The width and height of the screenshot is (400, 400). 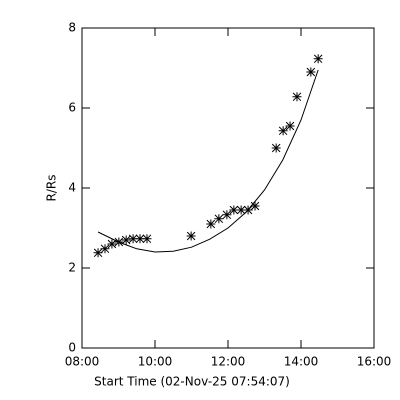 What do you see at coordinates (72, 108) in the screenshot?
I see `y-tick-label: 6` at bounding box center [72, 108].